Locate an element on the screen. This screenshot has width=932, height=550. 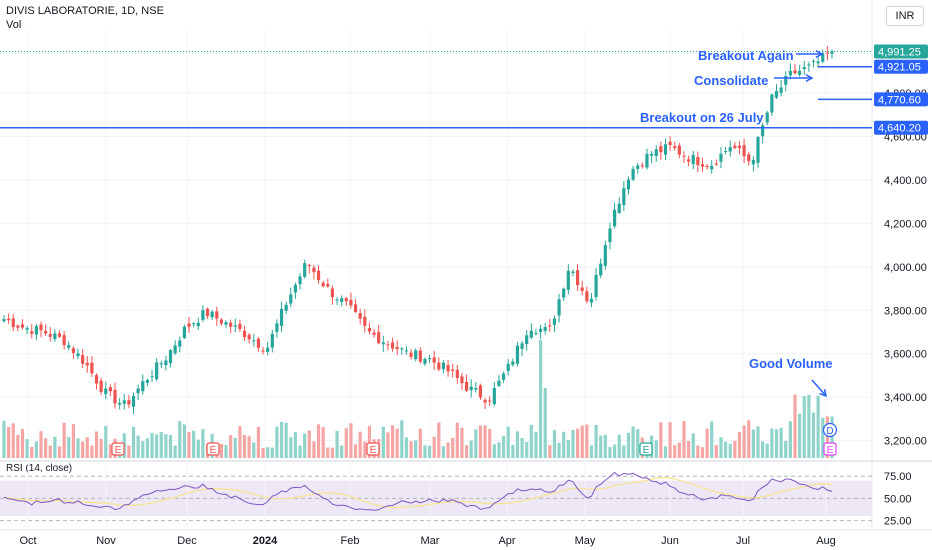
level-tag-text: 4,991.25 is located at coordinates (899, 52).